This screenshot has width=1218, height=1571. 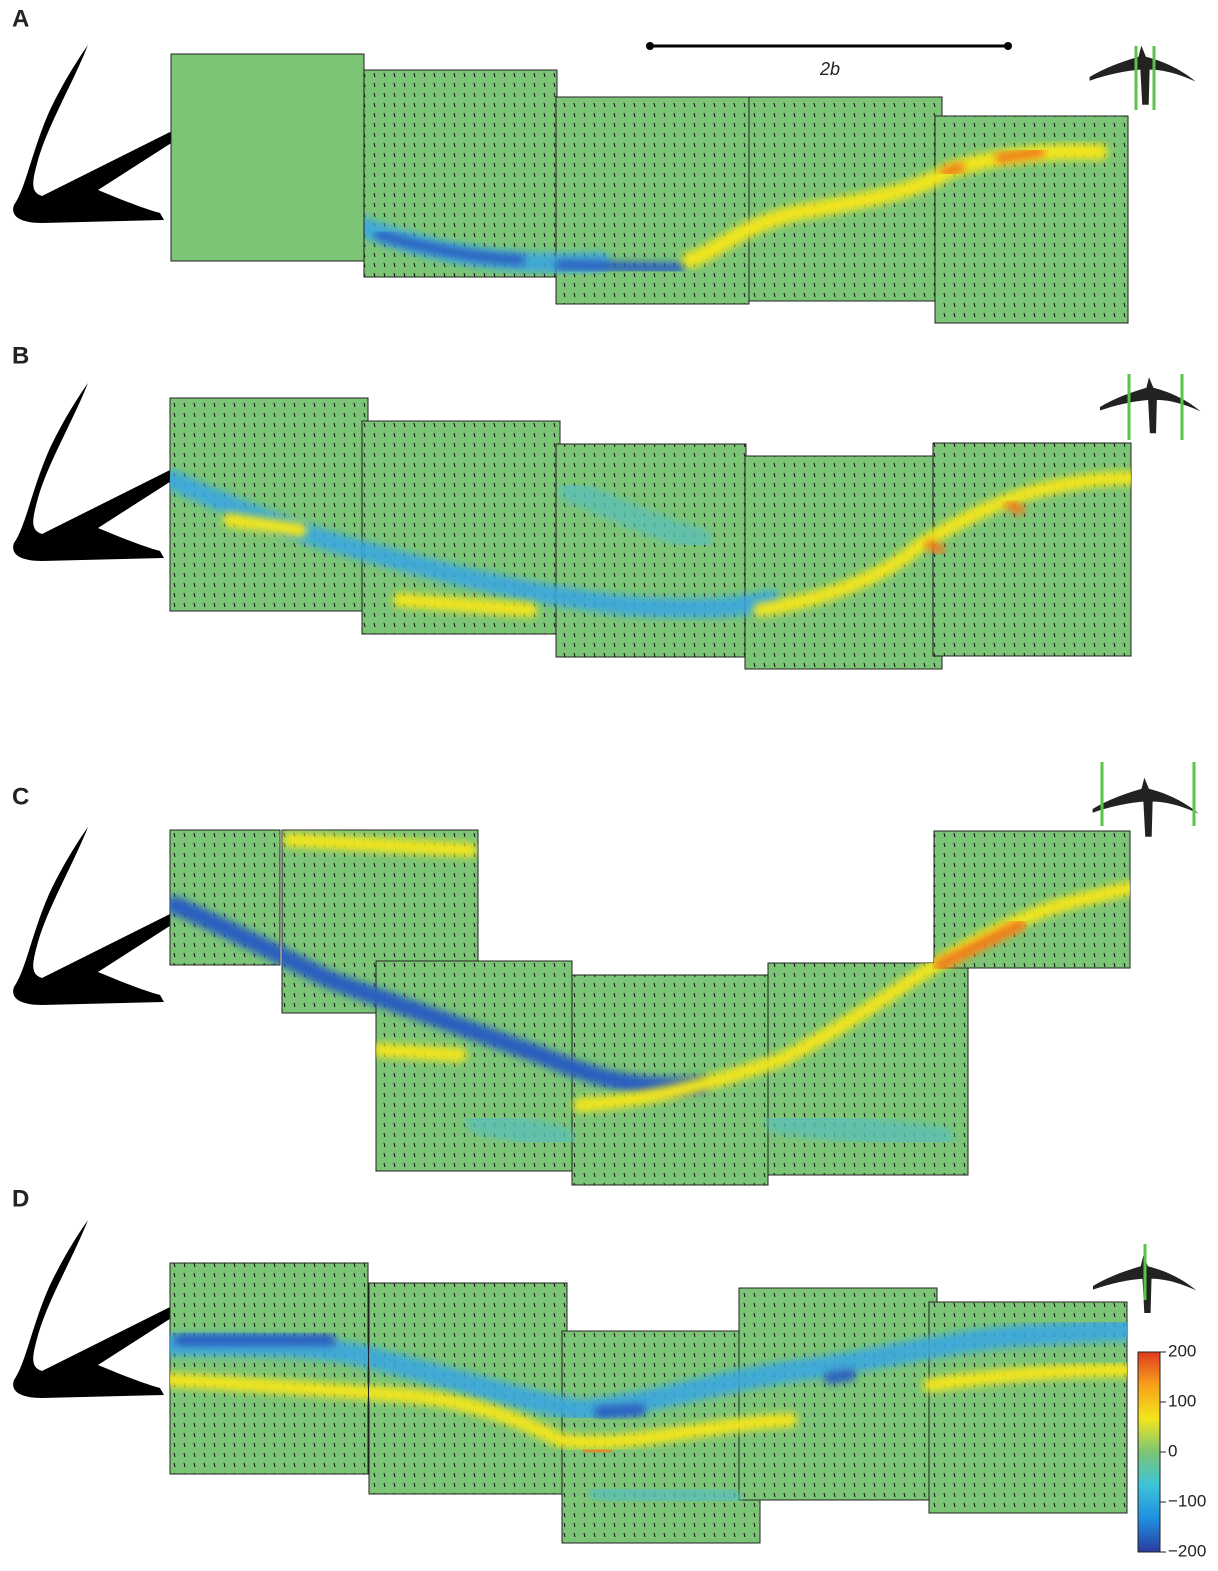 I want to click on colorbar: 200 100 0 −100 −200, so click(x=1171, y=1450).